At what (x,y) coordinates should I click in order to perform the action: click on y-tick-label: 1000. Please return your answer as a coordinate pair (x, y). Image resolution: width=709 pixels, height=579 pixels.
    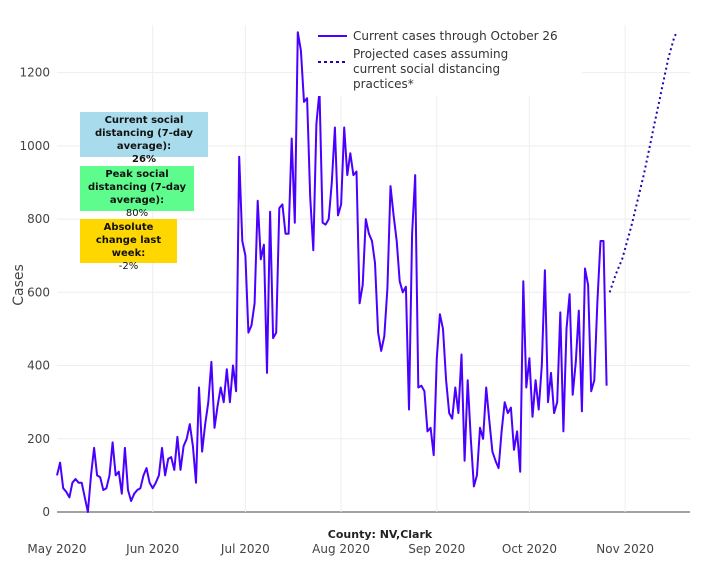
    Looking at the image, I should click on (34, 146).